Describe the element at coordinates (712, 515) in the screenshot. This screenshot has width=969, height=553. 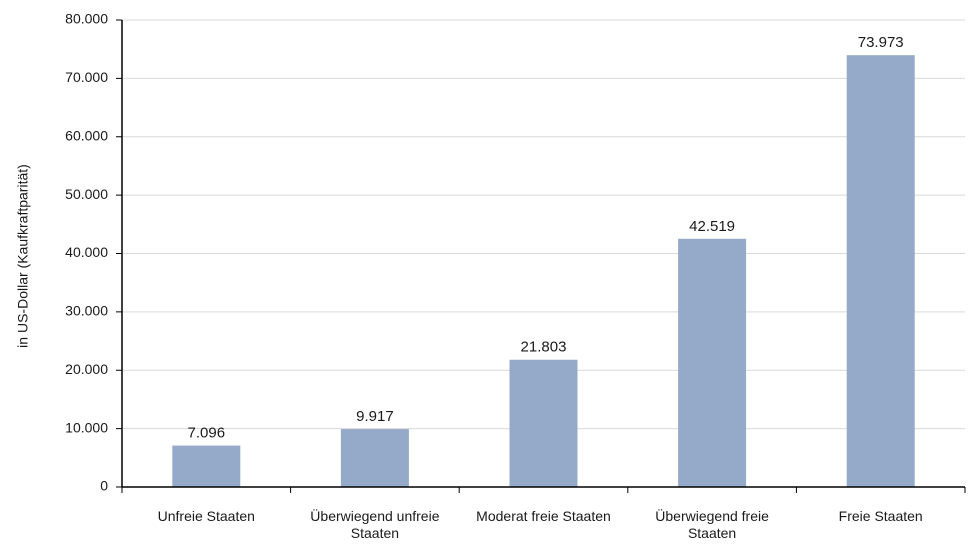
I see `x-tick-label-line: Überwiegend freie` at that location.